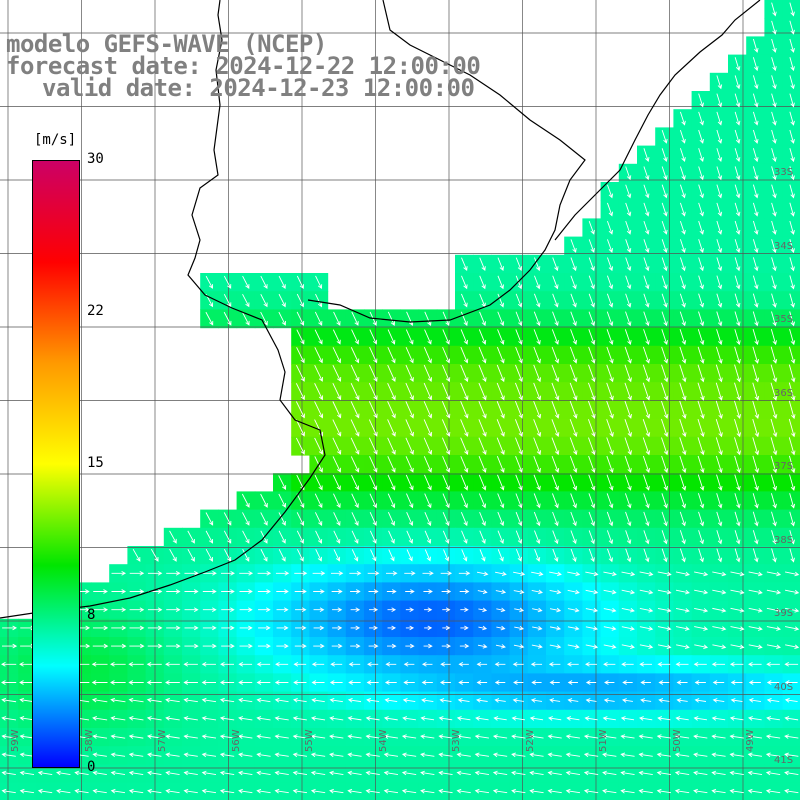 Image resolution: width=800 pixels, height=800 pixels. I want to click on lon-label: 59W, so click(15, 740).